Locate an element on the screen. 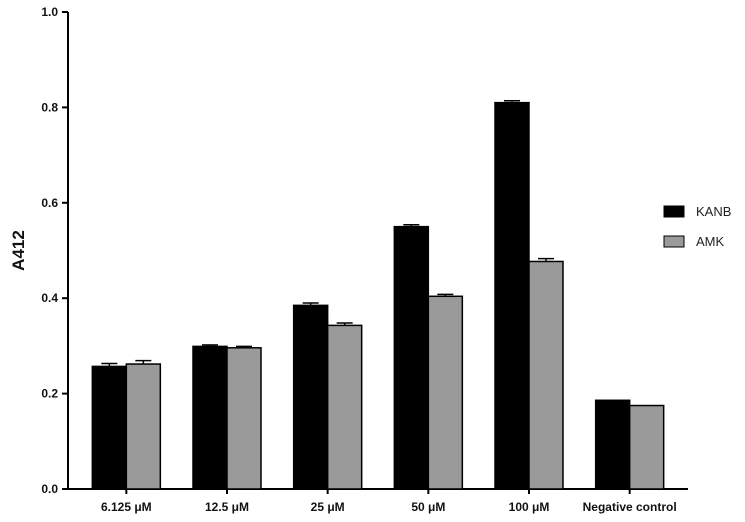 The width and height of the screenshot is (745, 522). x-tick-label: 6.125 μM is located at coordinates (126, 507).